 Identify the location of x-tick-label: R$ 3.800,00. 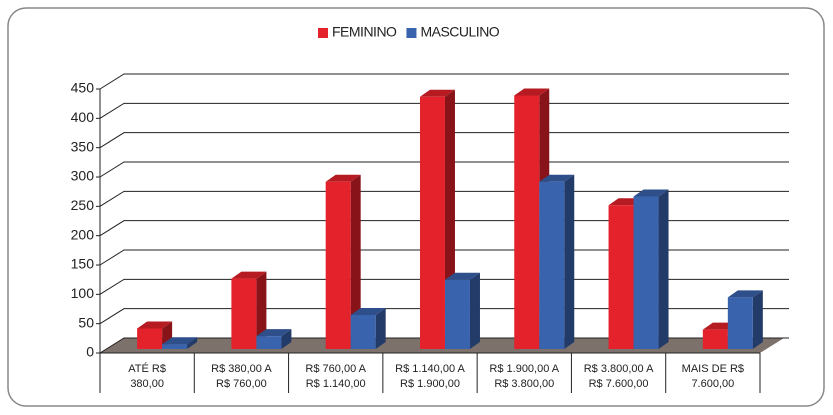
(524, 384).